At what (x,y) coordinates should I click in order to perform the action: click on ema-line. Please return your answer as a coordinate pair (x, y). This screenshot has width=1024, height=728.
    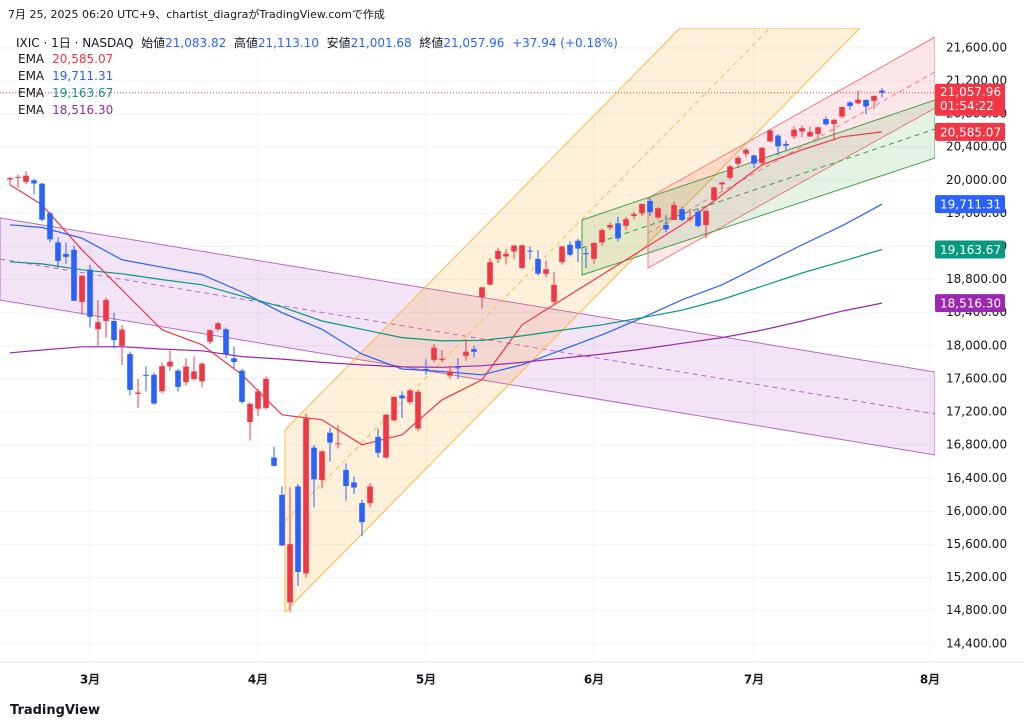
    Looking at the image, I should click on (446, 295).